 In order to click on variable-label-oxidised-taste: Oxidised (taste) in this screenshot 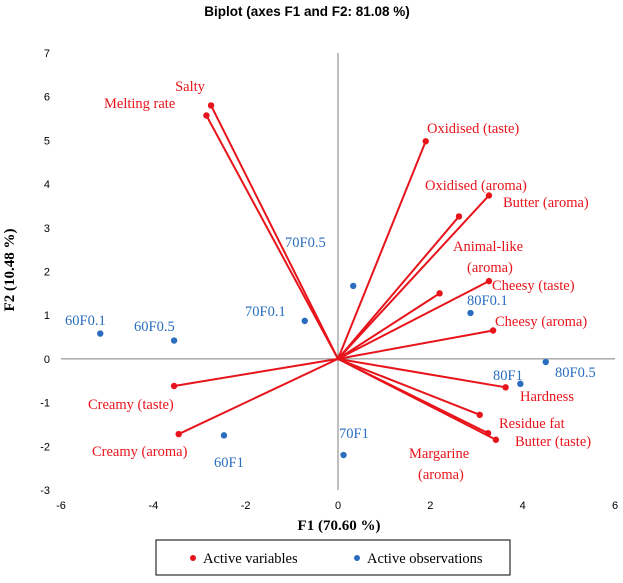, I will do `click(473, 129)`.